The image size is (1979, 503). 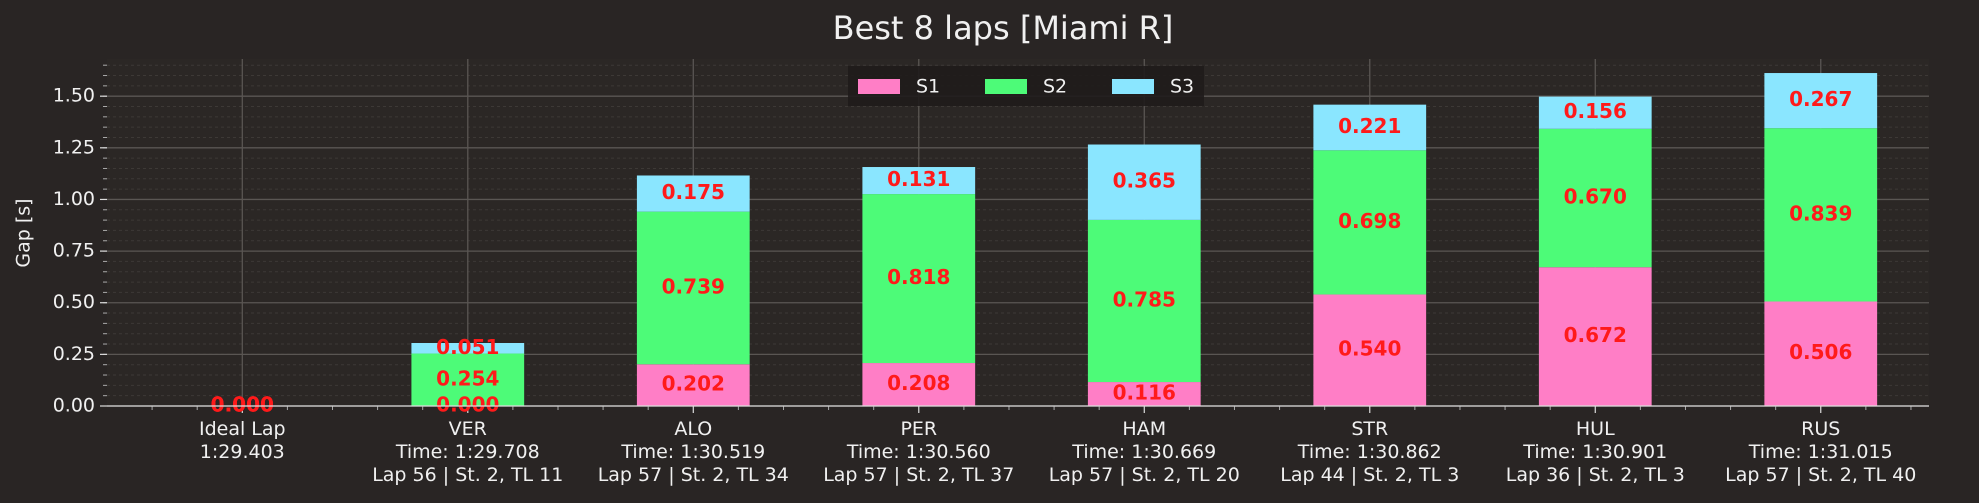 I want to click on value-label: 0.506, so click(x=1820, y=352).